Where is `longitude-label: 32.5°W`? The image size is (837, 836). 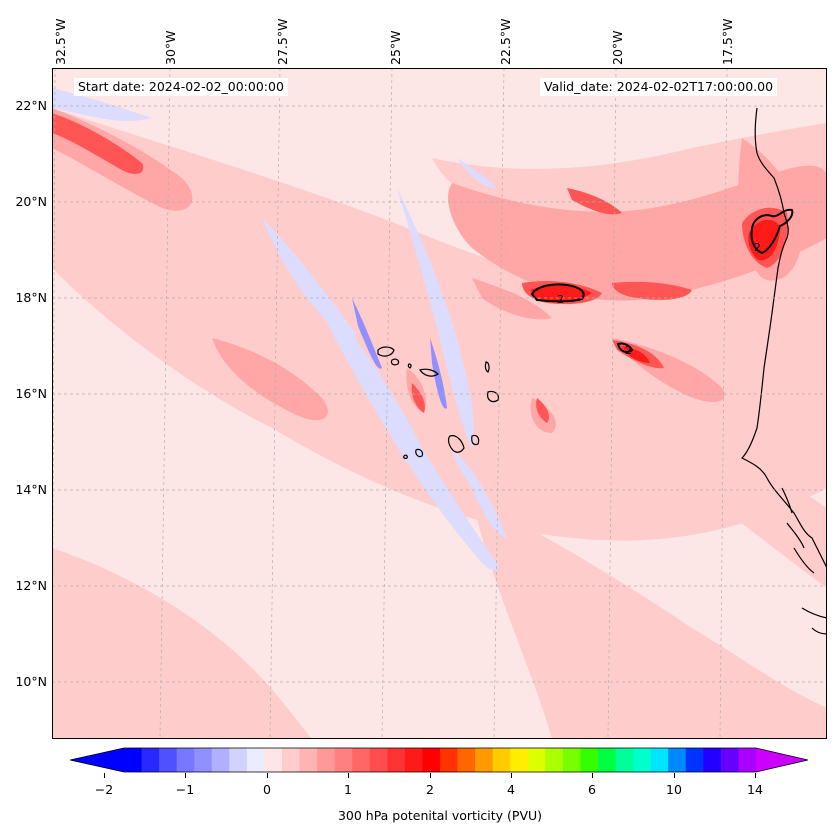 longitude-label: 32.5°W is located at coordinates (60, 41).